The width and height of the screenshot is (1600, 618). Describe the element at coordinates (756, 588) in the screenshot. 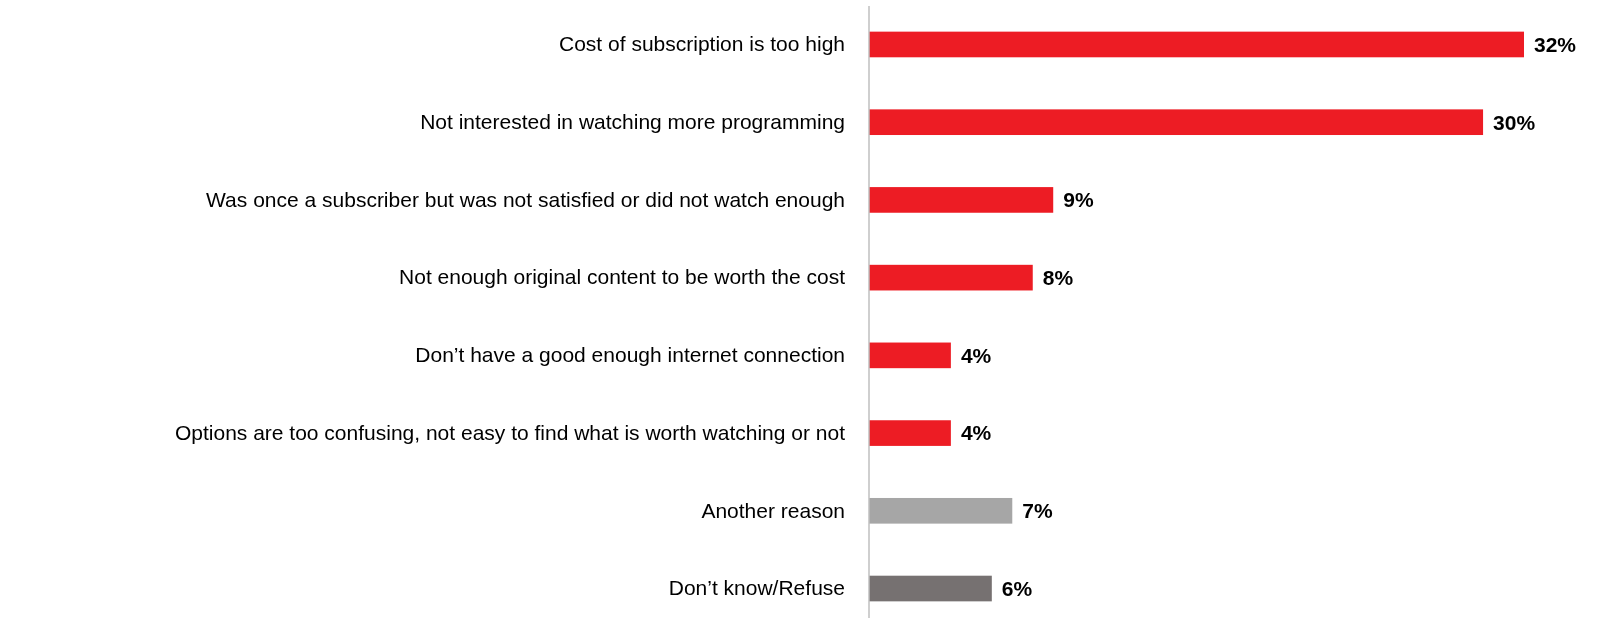

I see `y-tick-label: Don’t know/Refuse` at that location.